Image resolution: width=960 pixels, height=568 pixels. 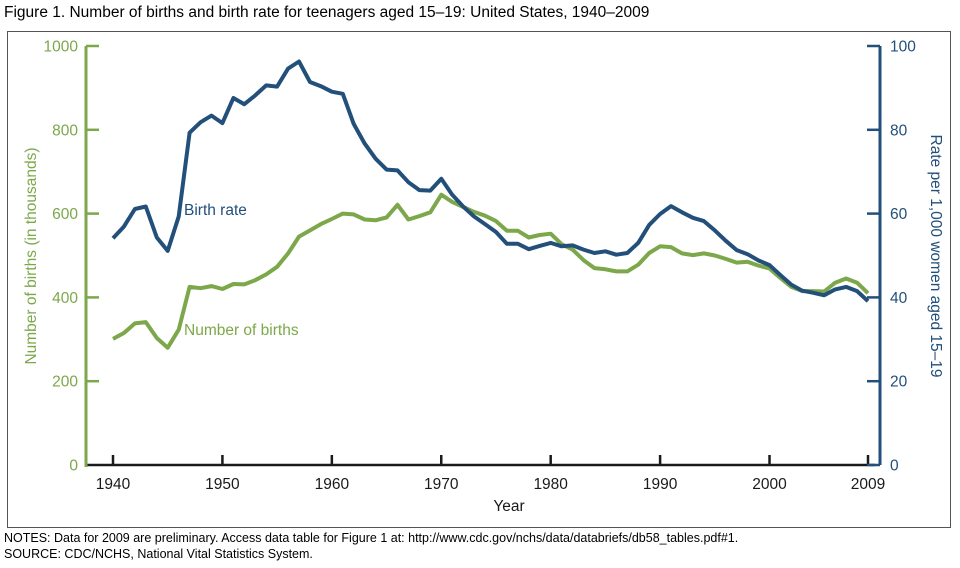 I want to click on right-axis-tick-label: 60, so click(x=899, y=214).